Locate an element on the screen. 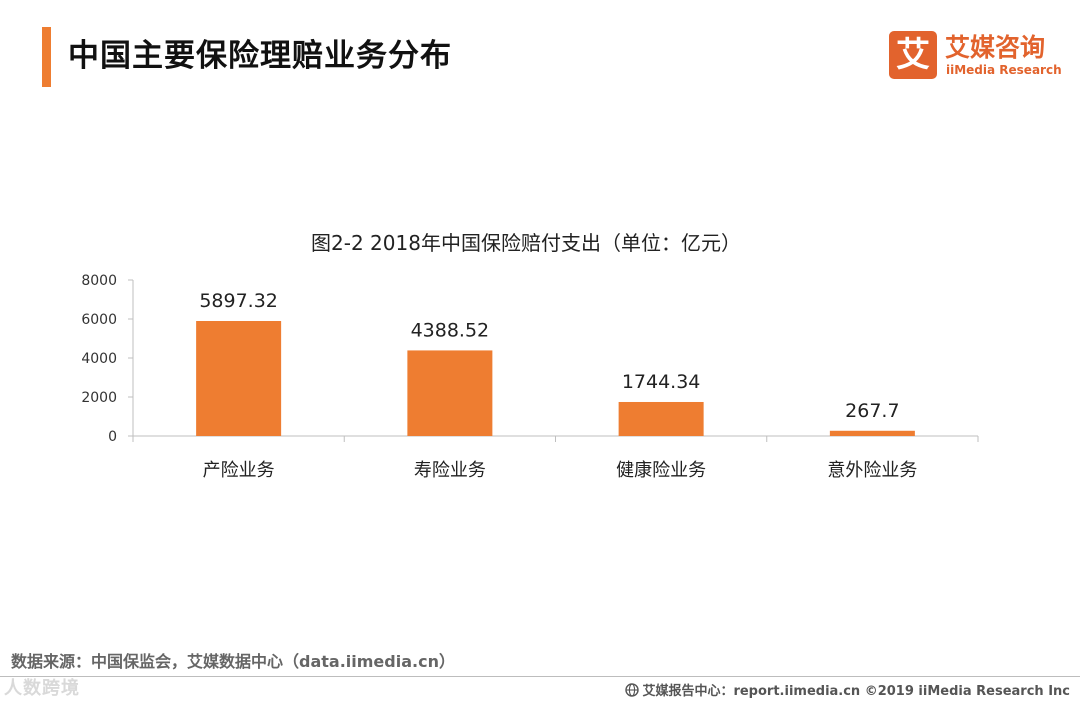  logo-name-cn: 艾媒咨询 is located at coordinates (995, 47).